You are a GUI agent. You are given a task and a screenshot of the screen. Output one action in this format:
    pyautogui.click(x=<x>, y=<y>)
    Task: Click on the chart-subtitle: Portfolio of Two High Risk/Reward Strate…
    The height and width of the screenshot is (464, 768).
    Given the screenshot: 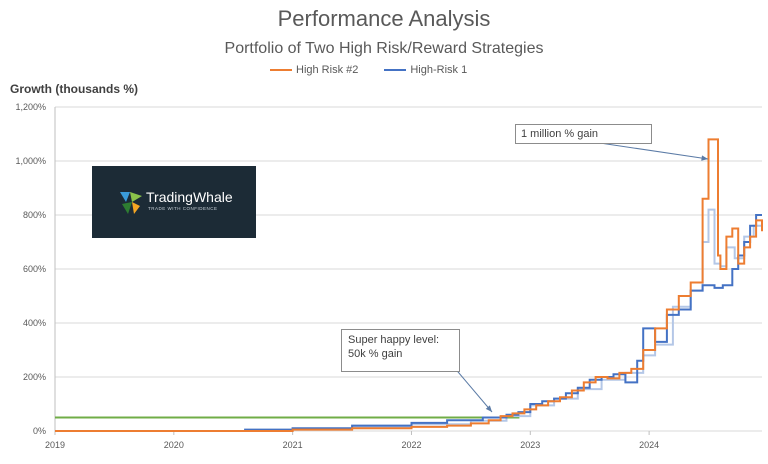 What is the action you would take?
    pyautogui.click(x=384, y=48)
    